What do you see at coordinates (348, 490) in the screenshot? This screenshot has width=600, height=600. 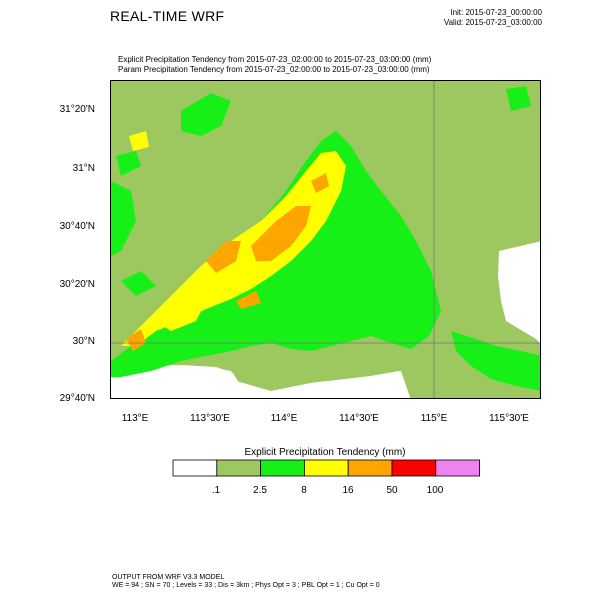 I see `colorbar-level: 16` at bounding box center [348, 490].